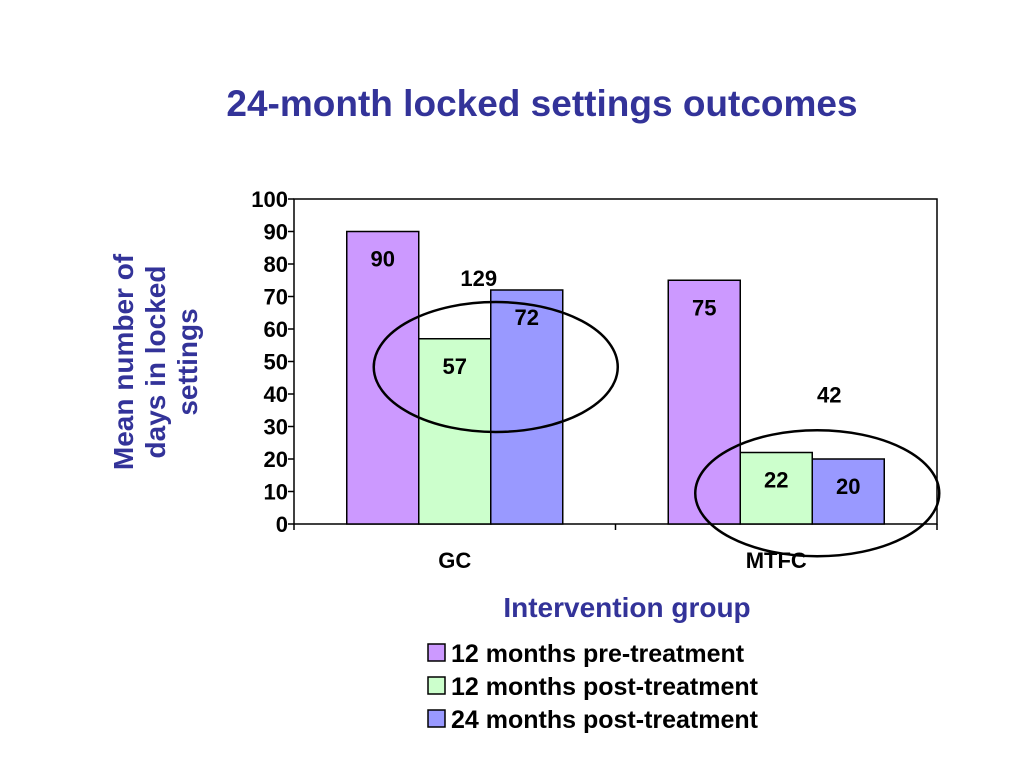 The height and width of the screenshot is (768, 1024). I want to click on y-axis-title: Mean number of days in locked settings, so click(155, 361).